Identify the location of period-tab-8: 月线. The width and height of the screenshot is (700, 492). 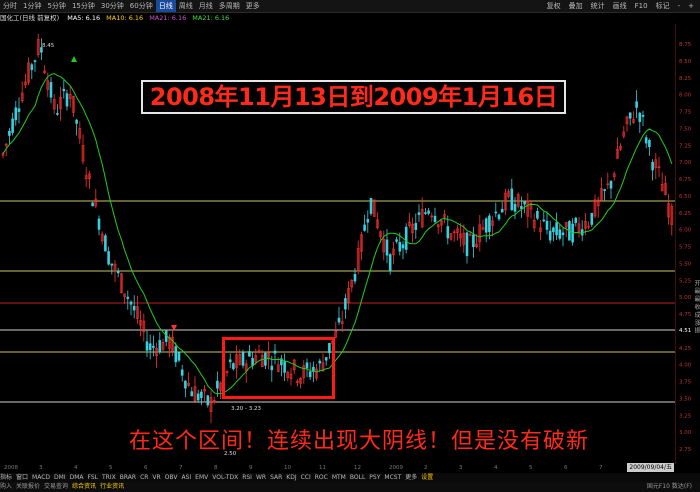
(205, 6).